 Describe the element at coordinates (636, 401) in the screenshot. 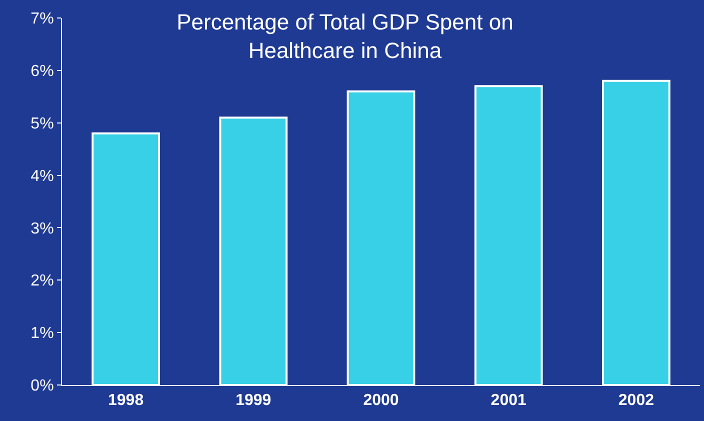

I see `x-tick-label: 2002` at that location.